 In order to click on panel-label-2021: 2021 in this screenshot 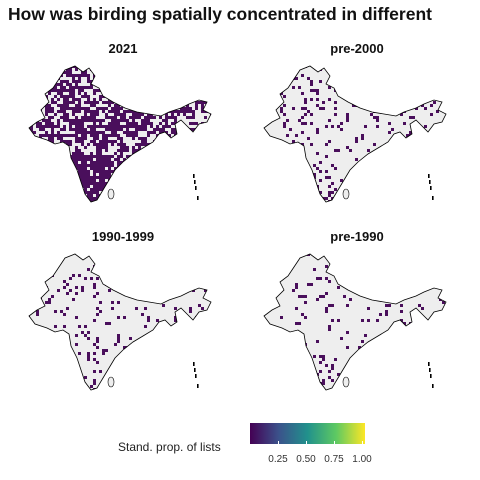, I will do `click(123, 48)`.